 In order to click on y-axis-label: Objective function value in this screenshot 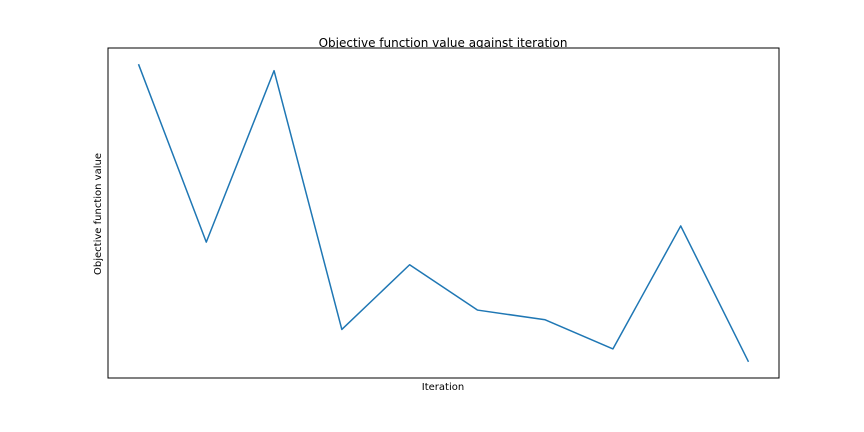, I will do `click(98, 214)`.